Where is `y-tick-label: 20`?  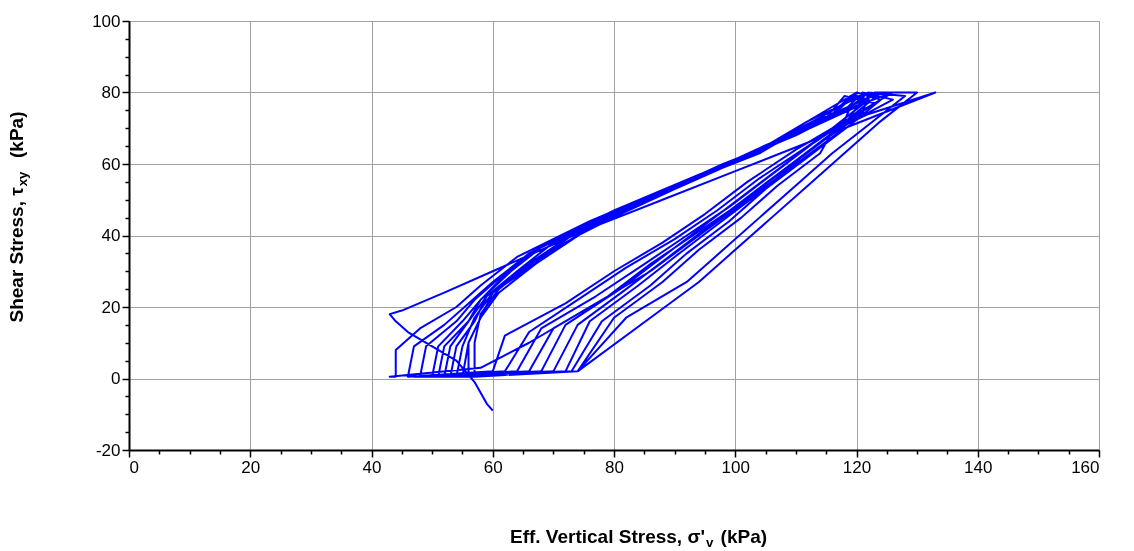
y-tick-label: 20 is located at coordinates (111, 307).